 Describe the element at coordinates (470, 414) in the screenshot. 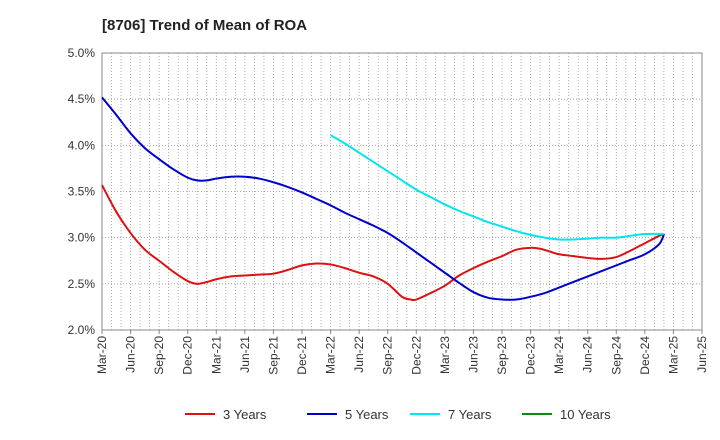

I see `legend-label: 7 Years` at that location.